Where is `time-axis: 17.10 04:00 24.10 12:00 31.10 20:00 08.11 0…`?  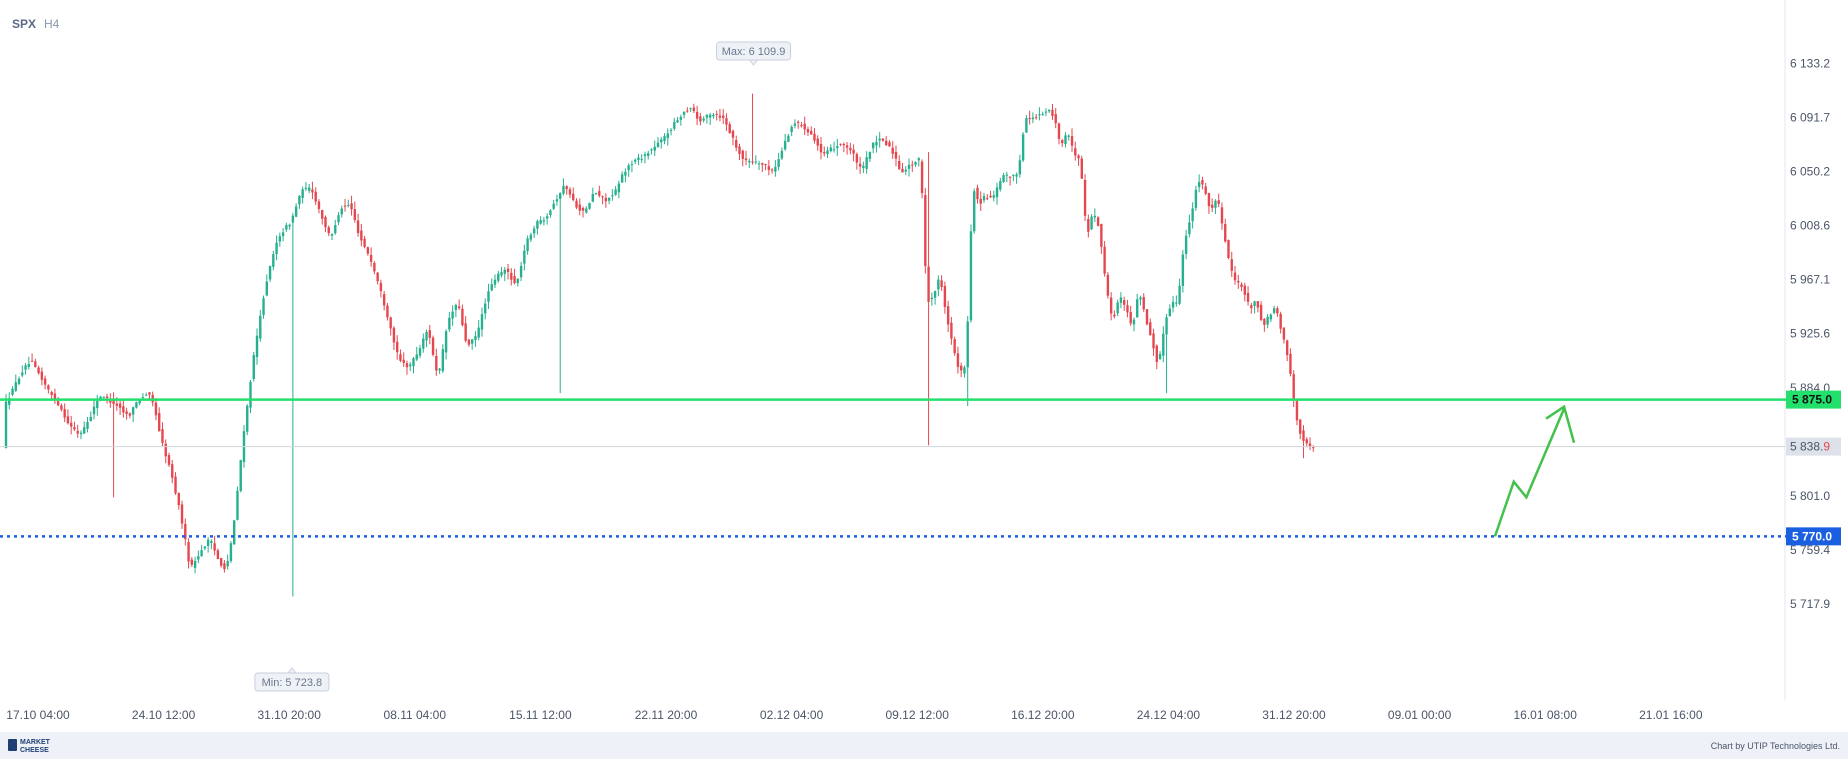
time-axis: 17.10 04:00 24.10 12:00 31.10 20:00 08.11 0… is located at coordinates (854, 715).